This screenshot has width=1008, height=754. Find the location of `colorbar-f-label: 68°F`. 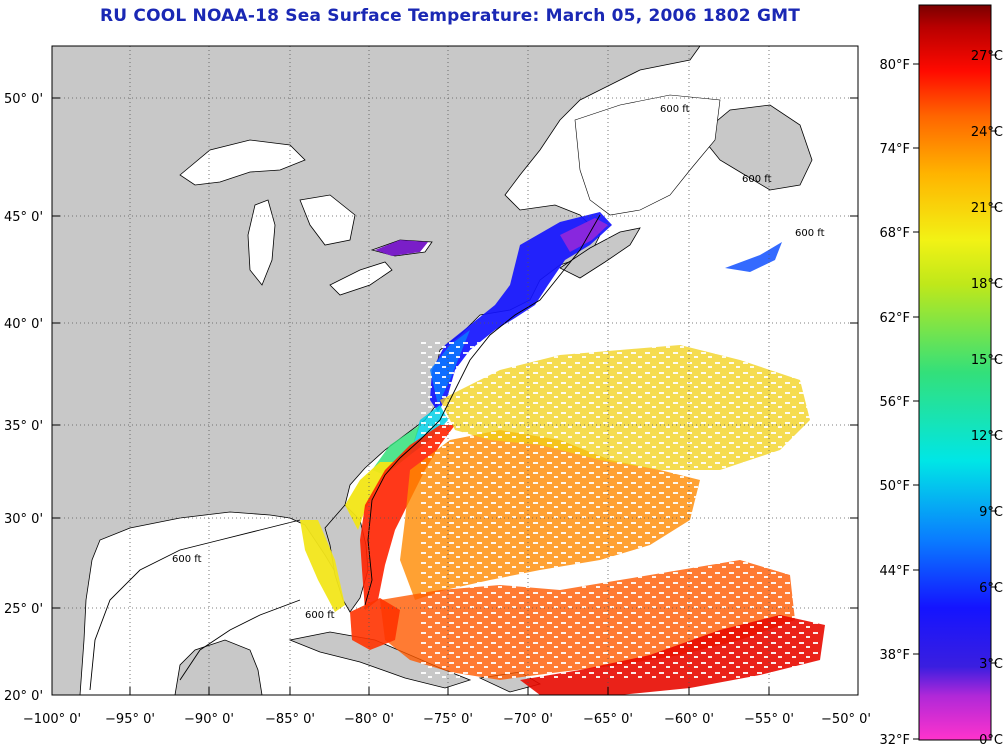

colorbar-f-label: 68°F is located at coordinates (894, 233).